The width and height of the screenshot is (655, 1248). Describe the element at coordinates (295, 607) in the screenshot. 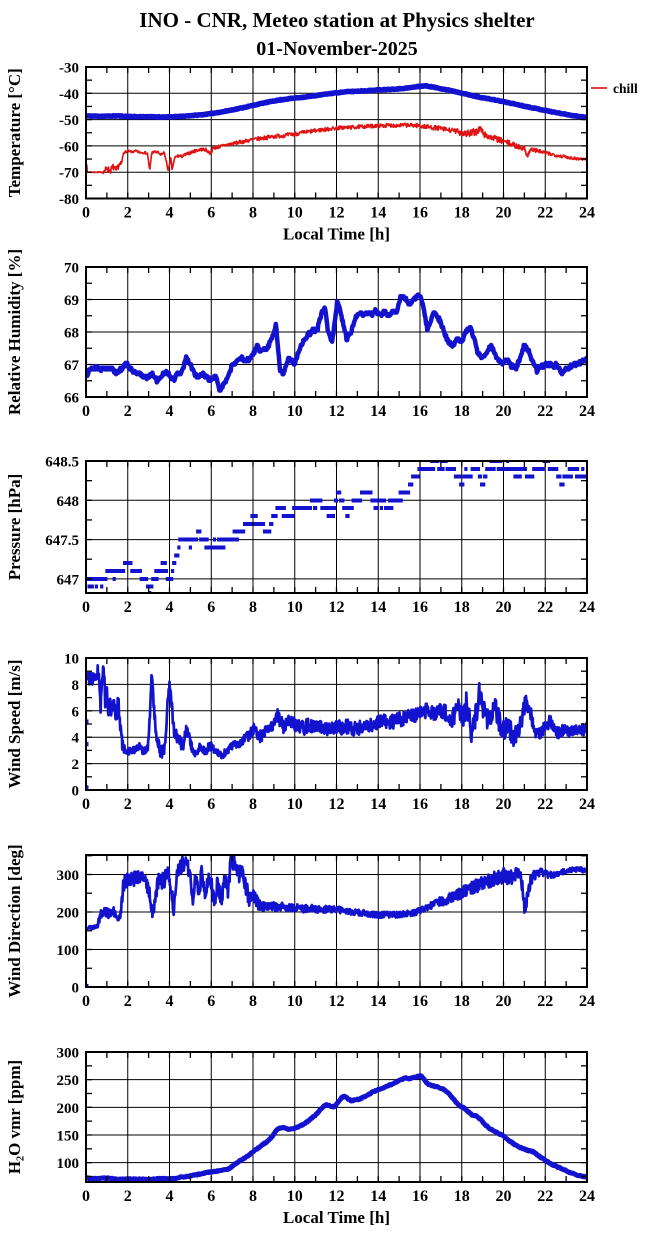

I see `pressure-xtick-label: 10` at that location.